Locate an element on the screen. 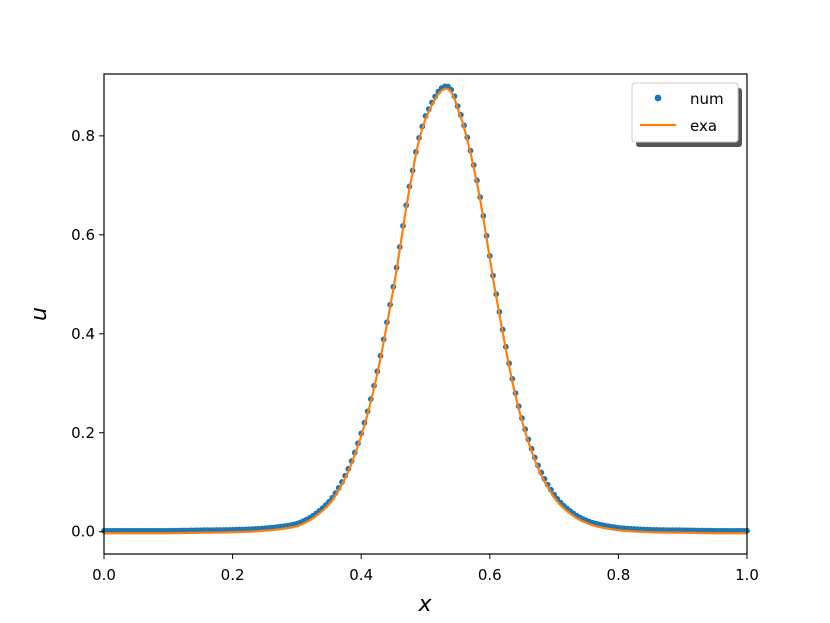 The height and width of the screenshot is (623, 830). x-tick-label: 0.2 is located at coordinates (233, 575).